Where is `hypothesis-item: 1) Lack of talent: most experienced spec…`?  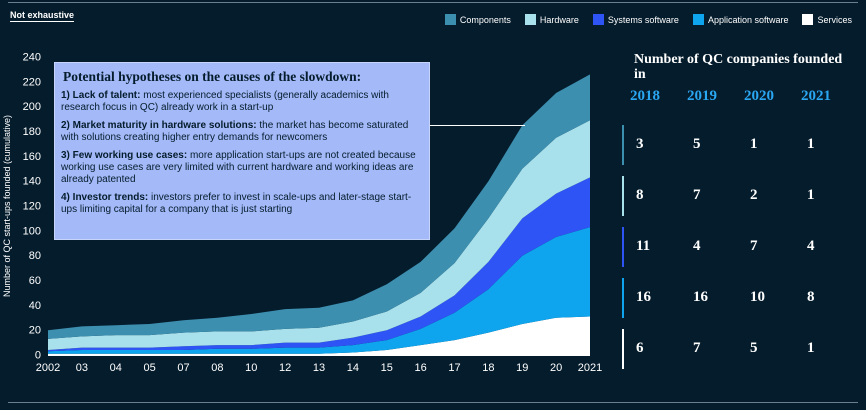
hypothesis-item: 1) Lack of talent: most experienced spec… is located at coordinates (241, 102).